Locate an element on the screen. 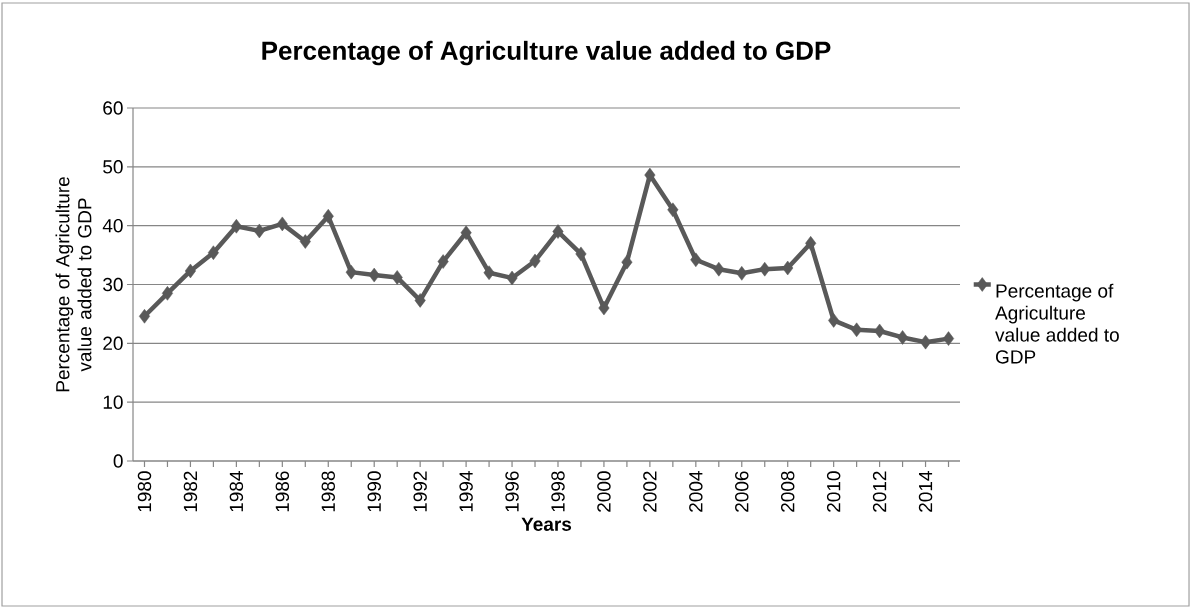 The image size is (1193, 608). x-tick-label: 1988 is located at coordinates (328, 491).